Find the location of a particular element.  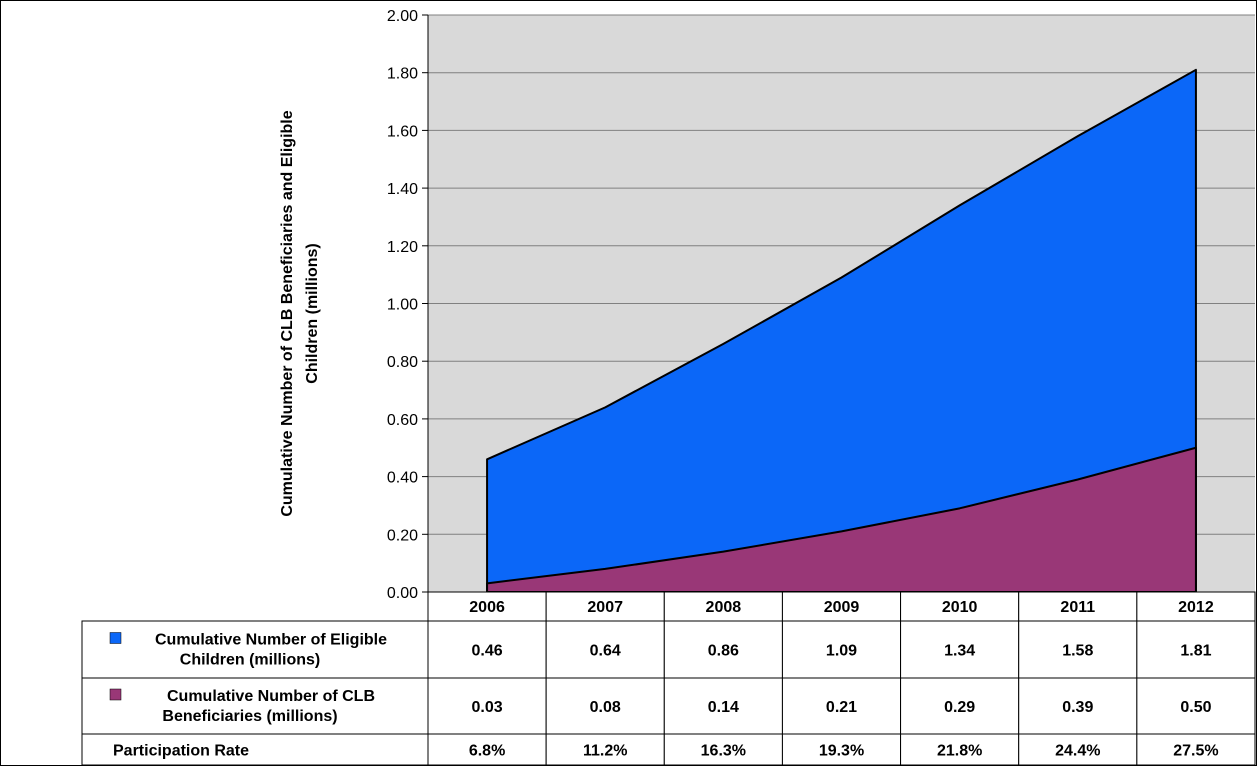

x-category-label: 2012 is located at coordinates (1196, 607).